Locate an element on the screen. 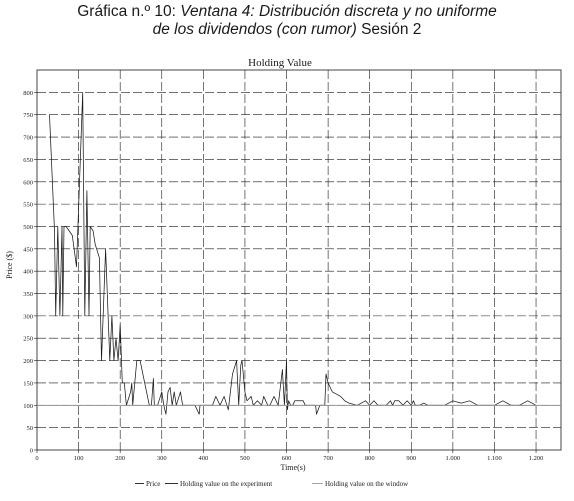 The image size is (574, 501). x-tick-label: 1.100 is located at coordinates (494, 458).